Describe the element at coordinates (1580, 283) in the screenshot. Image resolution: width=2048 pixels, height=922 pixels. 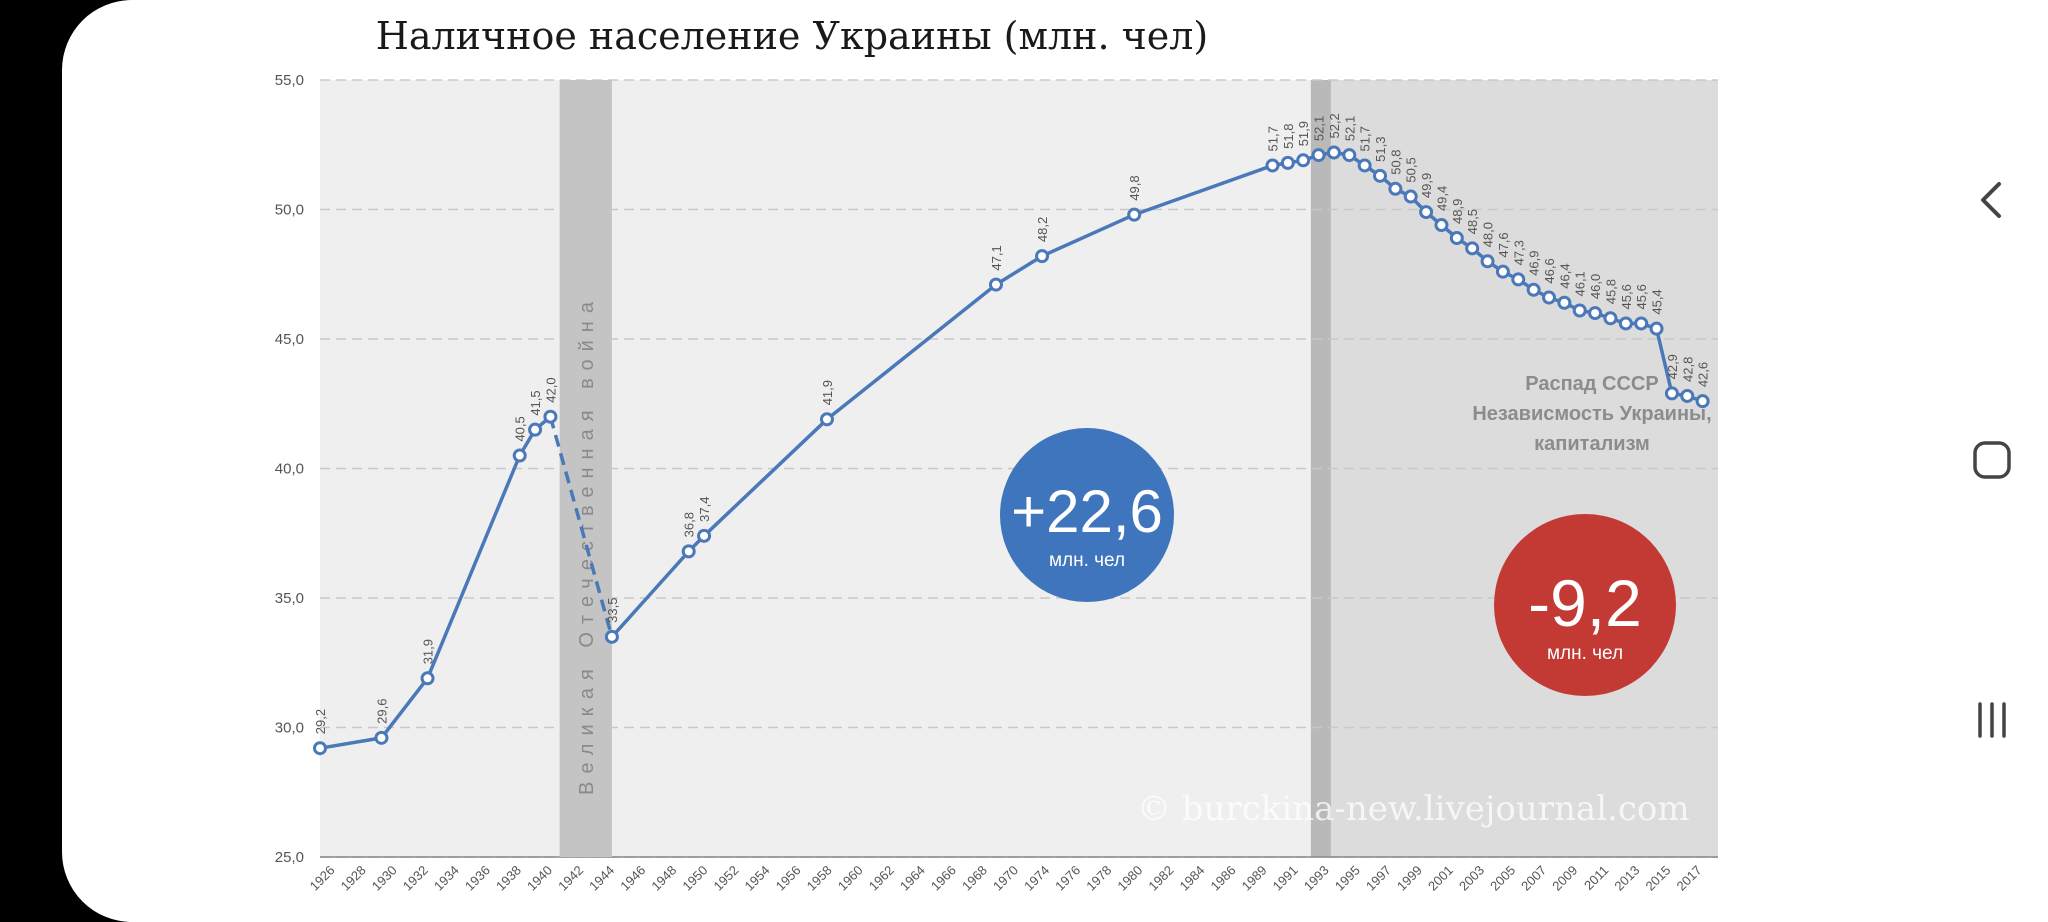
I see `data-label: 46,1` at that location.